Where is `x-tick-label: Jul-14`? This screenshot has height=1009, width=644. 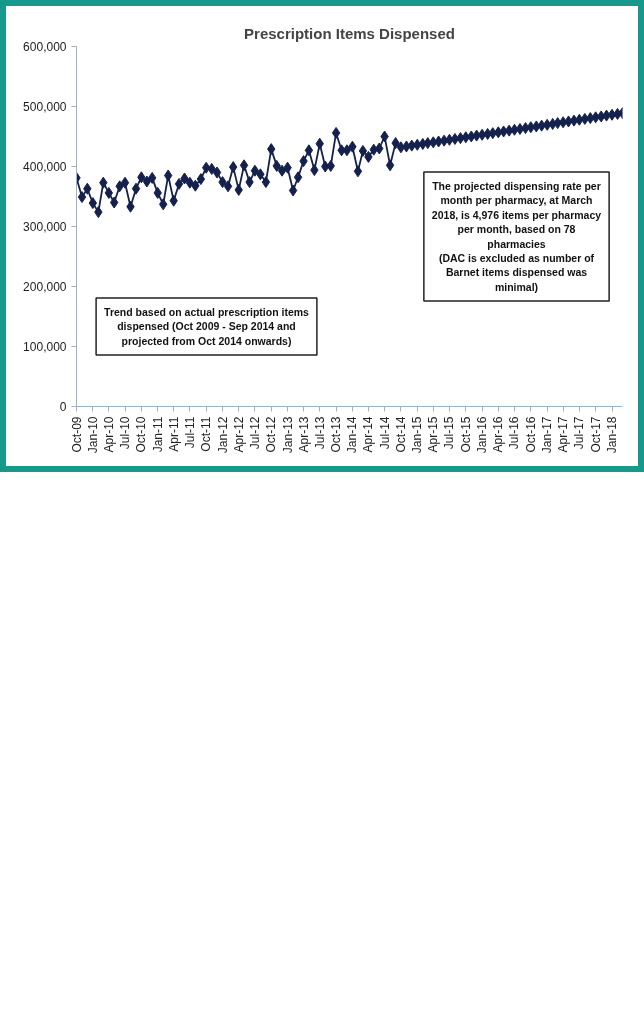
x-tick-label: Jul-14 is located at coordinates (384, 433).